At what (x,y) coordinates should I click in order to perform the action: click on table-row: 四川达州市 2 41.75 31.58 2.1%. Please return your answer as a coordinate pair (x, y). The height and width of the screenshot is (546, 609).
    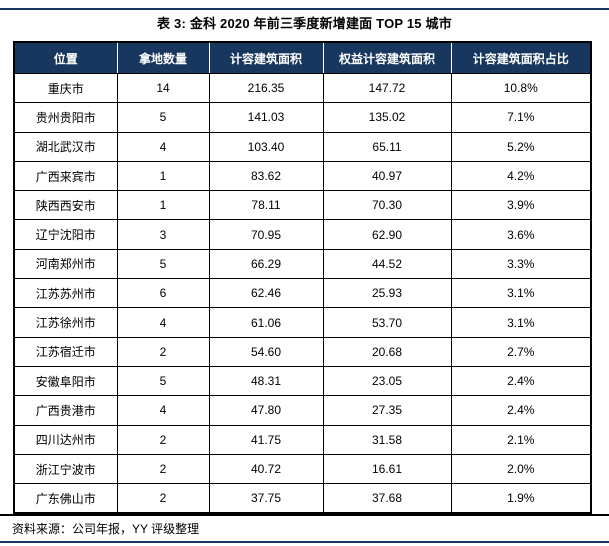
    Looking at the image, I should click on (302, 439).